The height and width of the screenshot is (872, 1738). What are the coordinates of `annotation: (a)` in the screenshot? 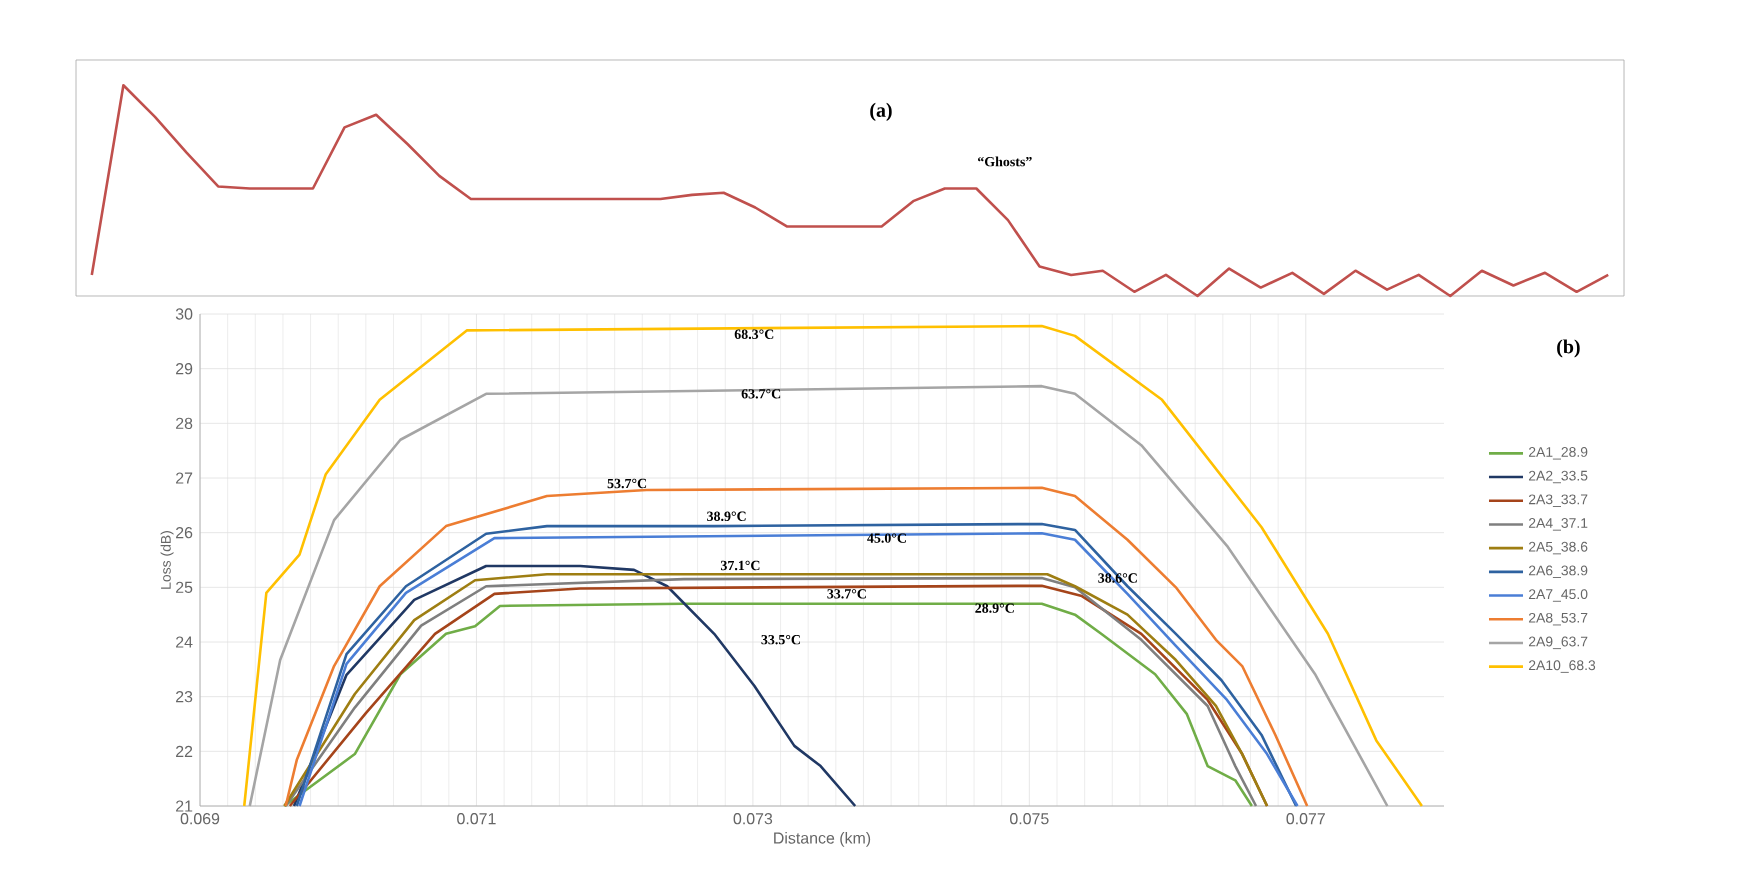 It's located at (881, 111).